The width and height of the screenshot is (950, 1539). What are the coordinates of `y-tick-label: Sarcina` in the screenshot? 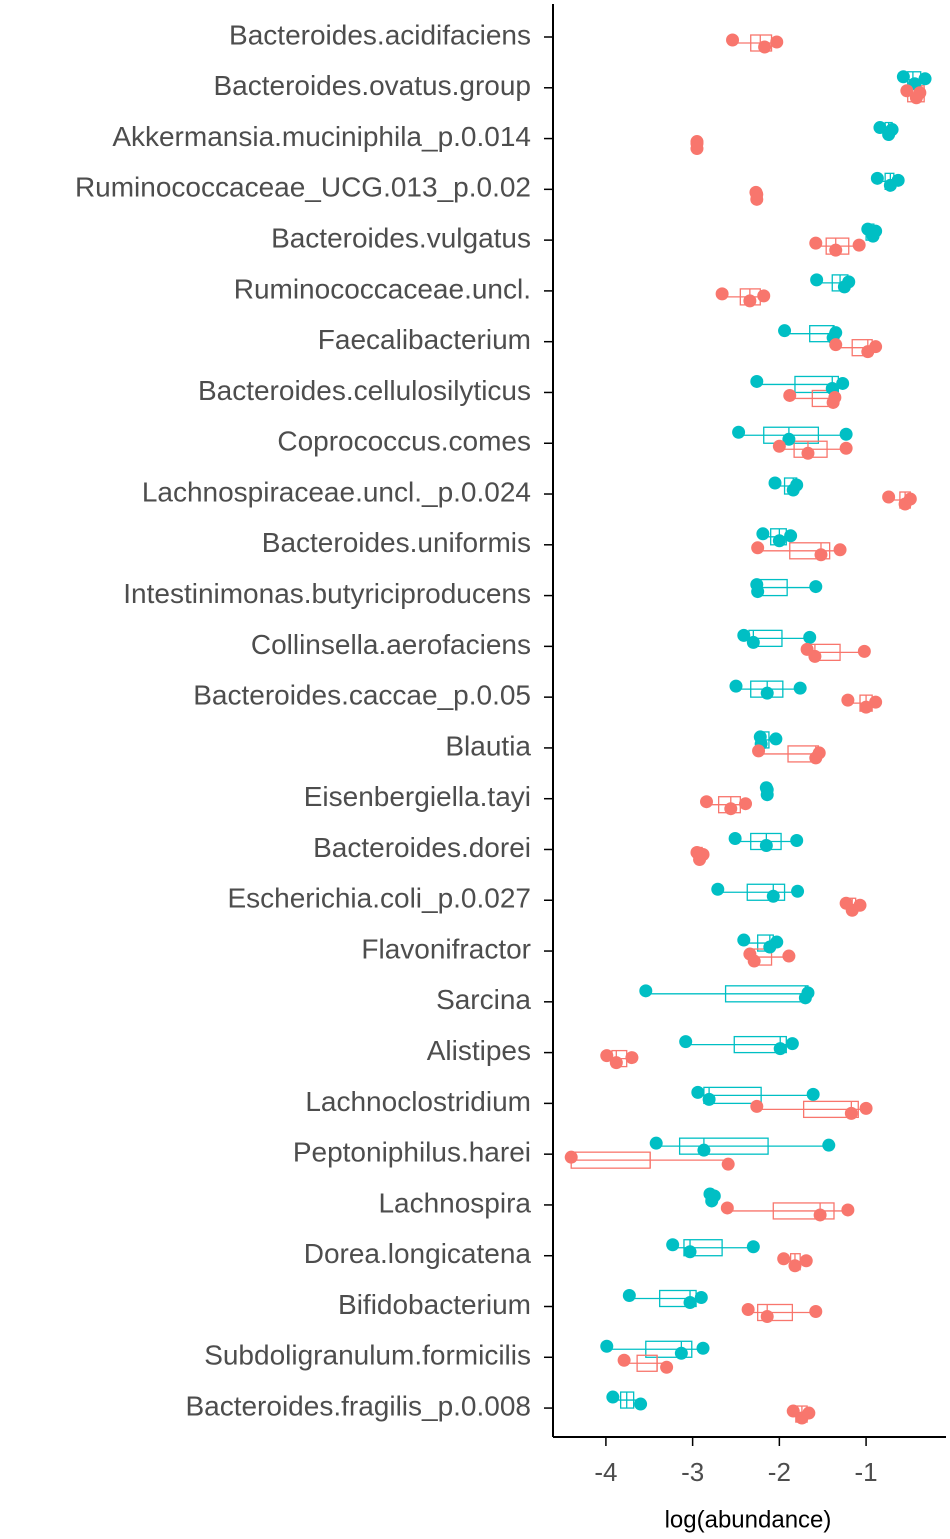 It's located at (483, 999).